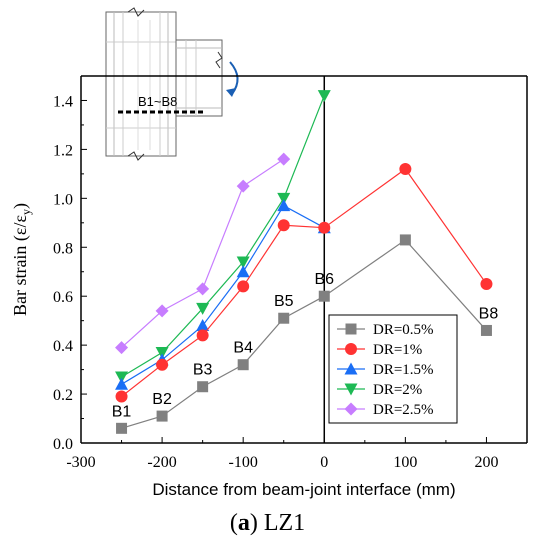 The width and height of the screenshot is (535, 550). I want to click on legend-label: DR=0.5%, so click(403, 330).